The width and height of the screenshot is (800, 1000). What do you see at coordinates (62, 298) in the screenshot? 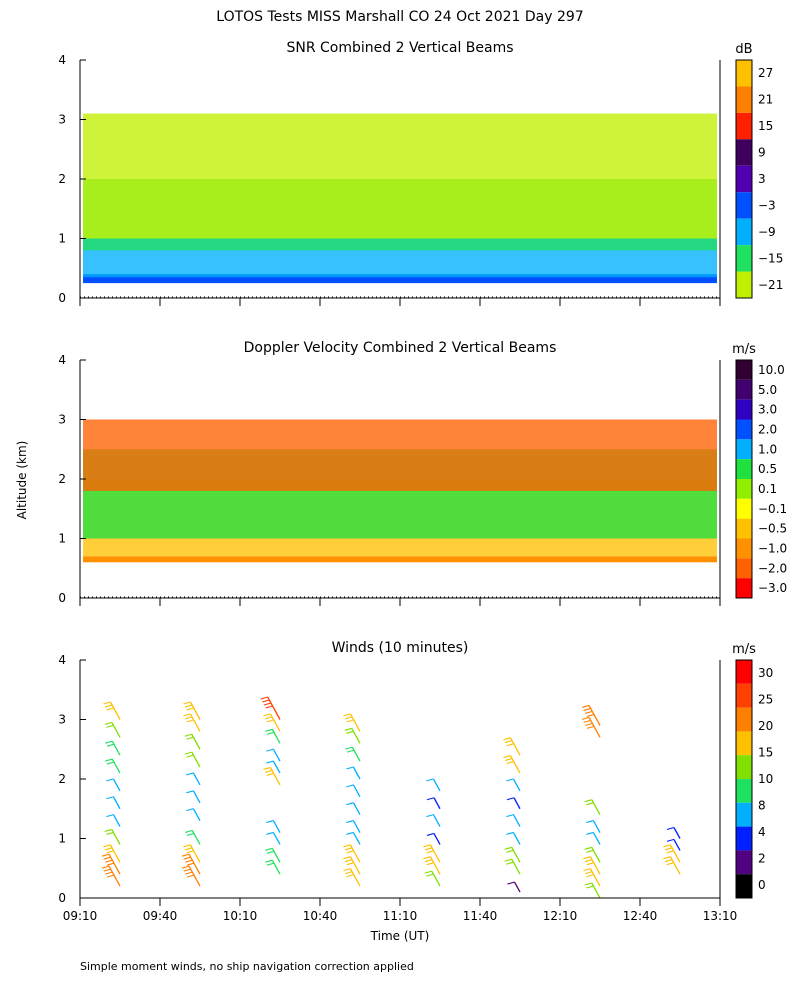
I see `y-tick-label: 0` at bounding box center [62, 298].